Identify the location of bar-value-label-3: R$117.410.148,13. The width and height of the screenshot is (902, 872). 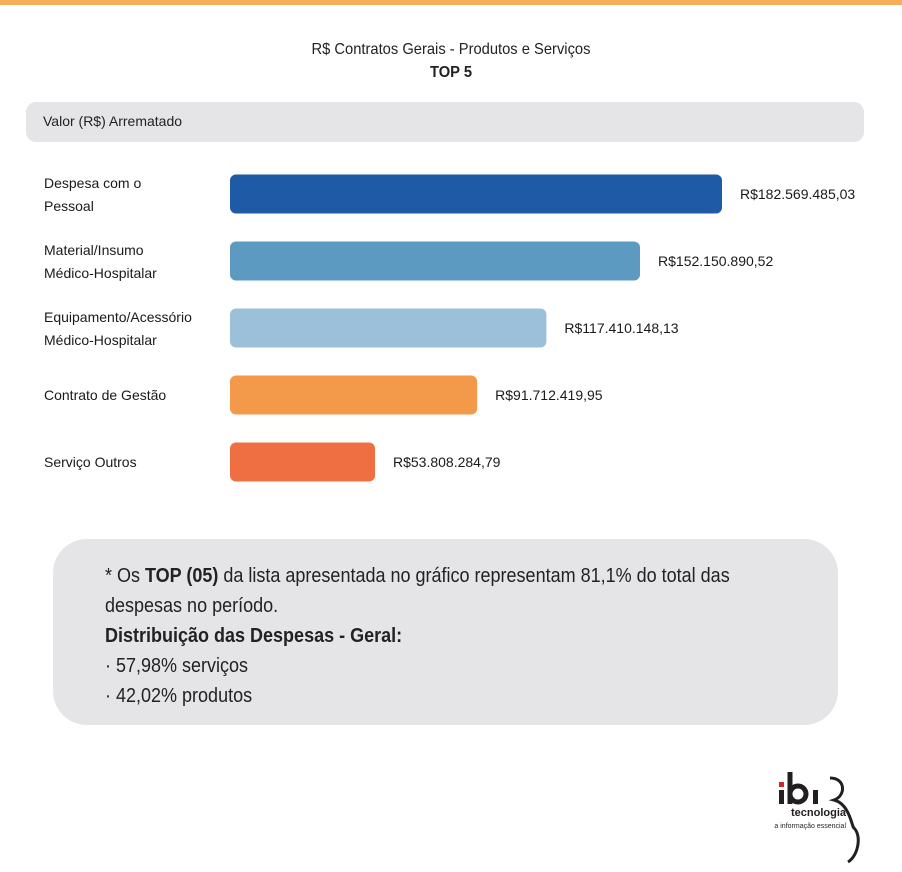
(621, 328).